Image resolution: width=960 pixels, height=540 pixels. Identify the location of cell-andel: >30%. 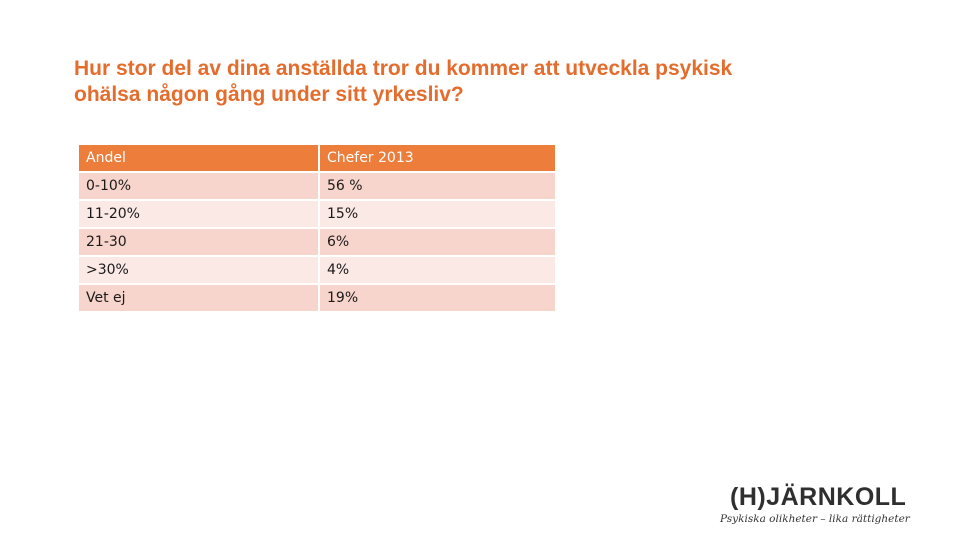
(198, 270).